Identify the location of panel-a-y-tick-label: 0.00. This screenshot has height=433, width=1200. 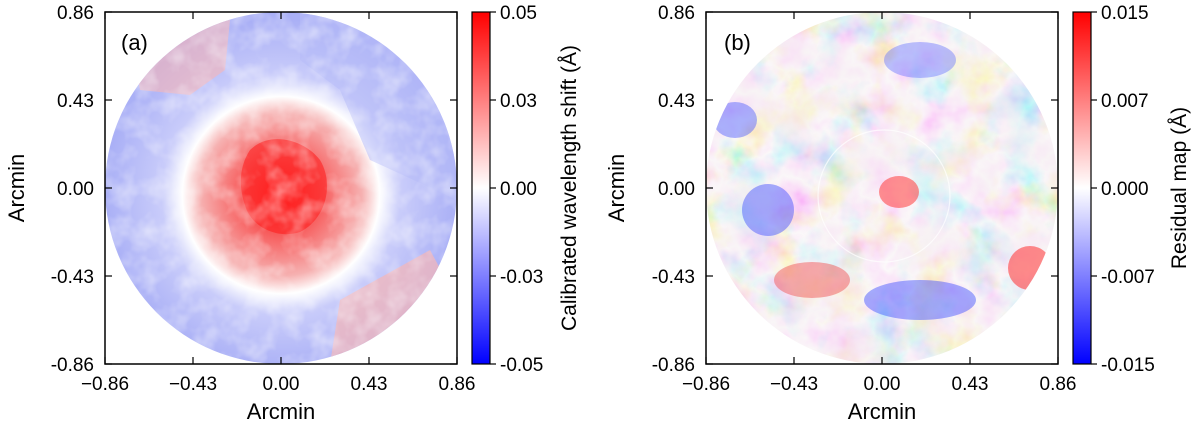
(75, 189).